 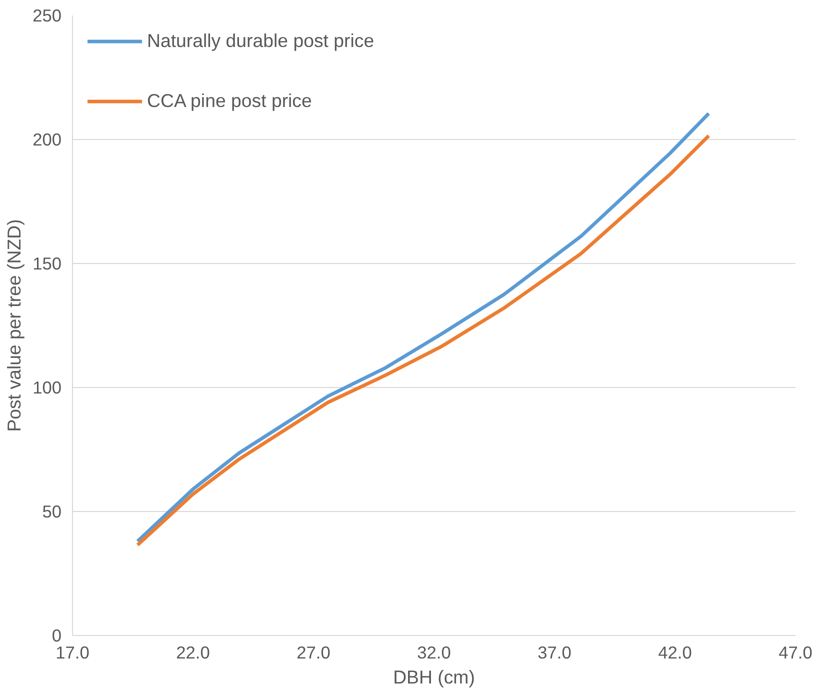 I want to click on x-tick-label: 37.0, so click(x=555, y=652).